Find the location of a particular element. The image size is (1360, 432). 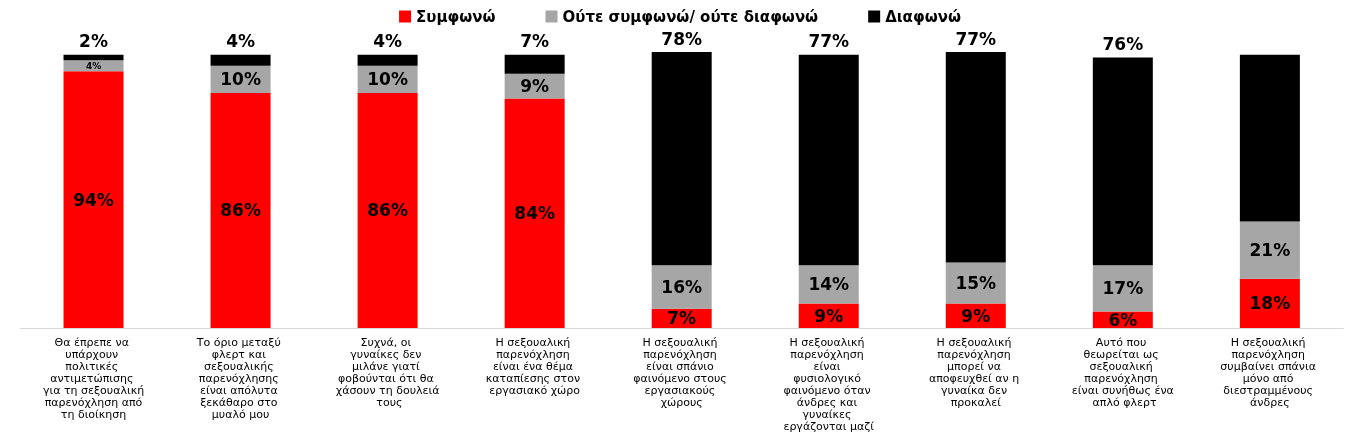

data-label: 76% is located at coordinates (1123, 43).